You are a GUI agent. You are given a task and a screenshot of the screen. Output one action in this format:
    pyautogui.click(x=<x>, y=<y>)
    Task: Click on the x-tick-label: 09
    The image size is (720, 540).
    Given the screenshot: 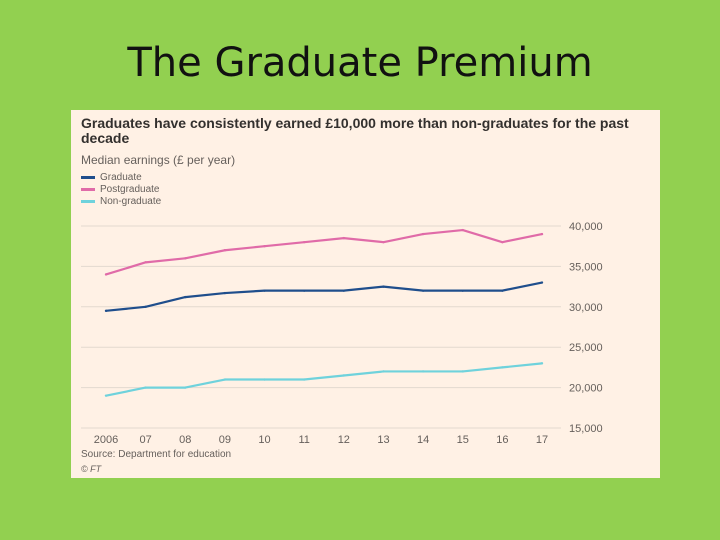 What is the action you would take?
    pyautogui.click(x=225, y=440)
    